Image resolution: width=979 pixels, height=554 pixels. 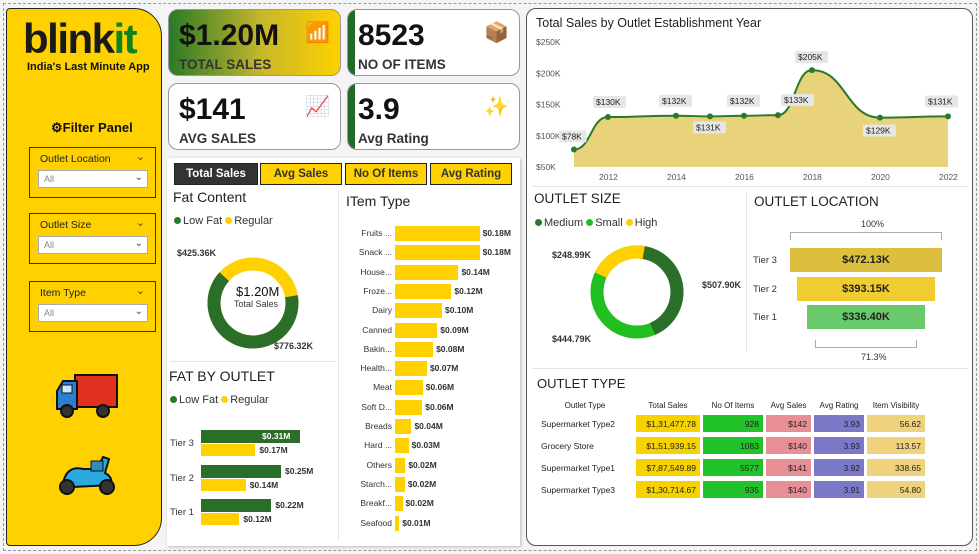 What do you see at coordinates (301, 174) in the screenshot?
I see `tab-avg-sales: Avg Sales` at bounding box center [301, 174].